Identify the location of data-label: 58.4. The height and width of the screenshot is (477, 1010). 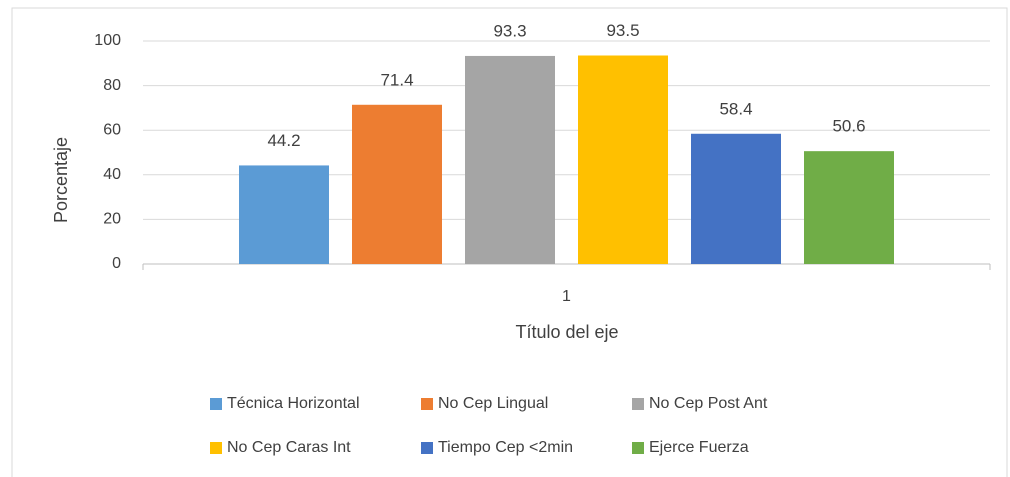
(735, 108).